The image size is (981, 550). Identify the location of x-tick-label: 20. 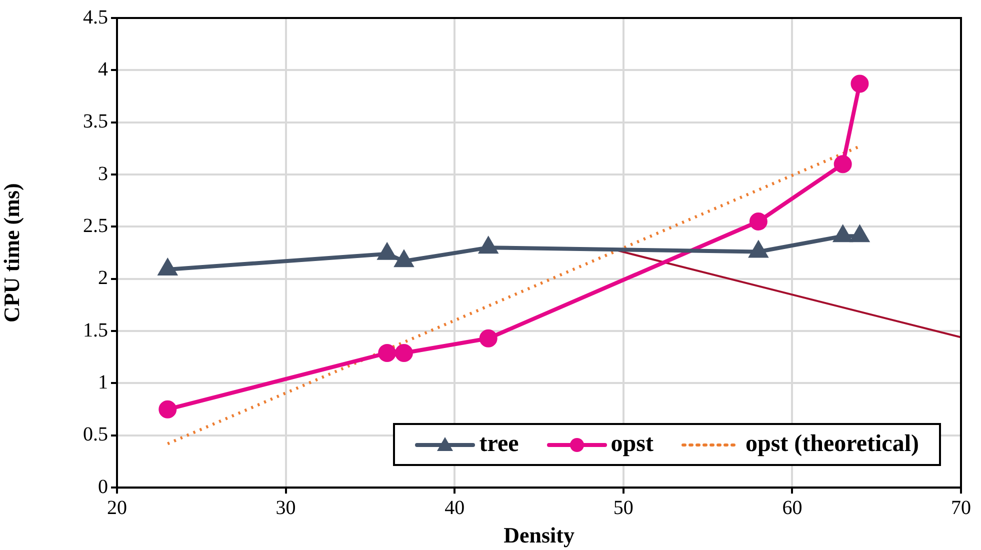
(117, 507).